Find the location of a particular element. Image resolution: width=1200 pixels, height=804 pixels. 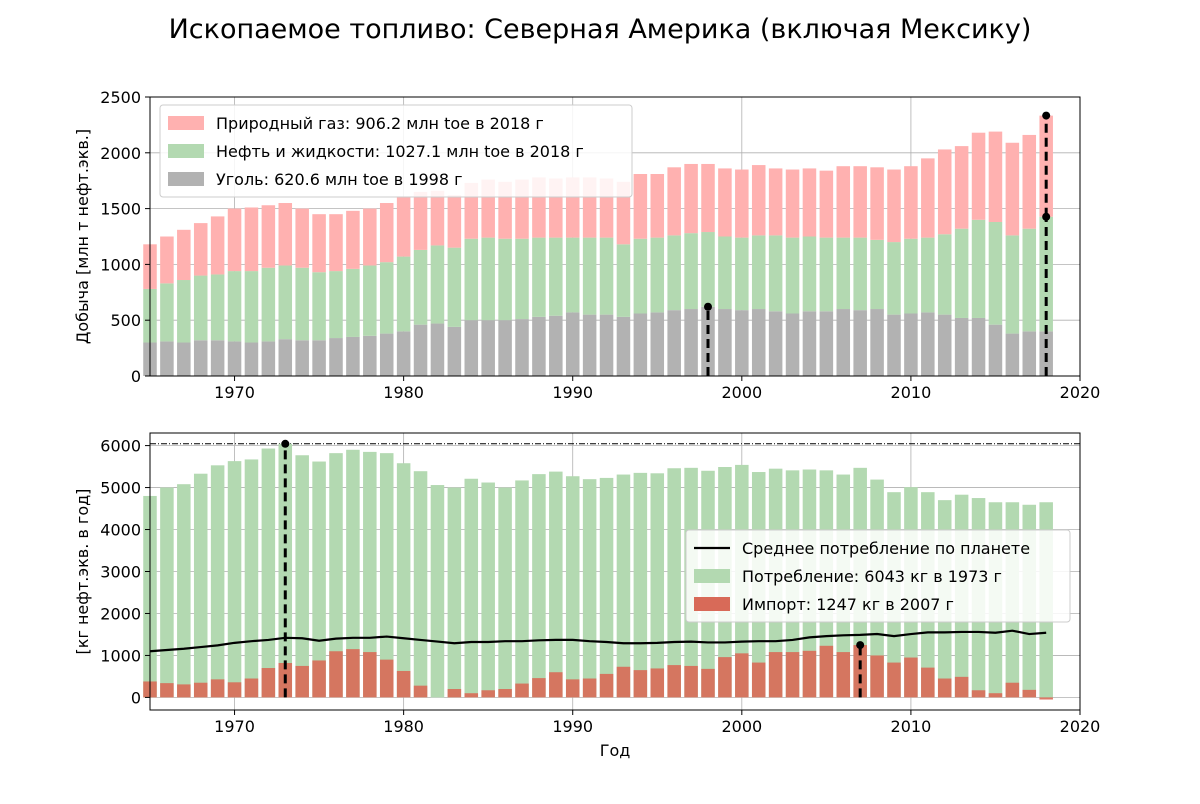

y-tick-label: 4000 is located at coordinates (120, 530).